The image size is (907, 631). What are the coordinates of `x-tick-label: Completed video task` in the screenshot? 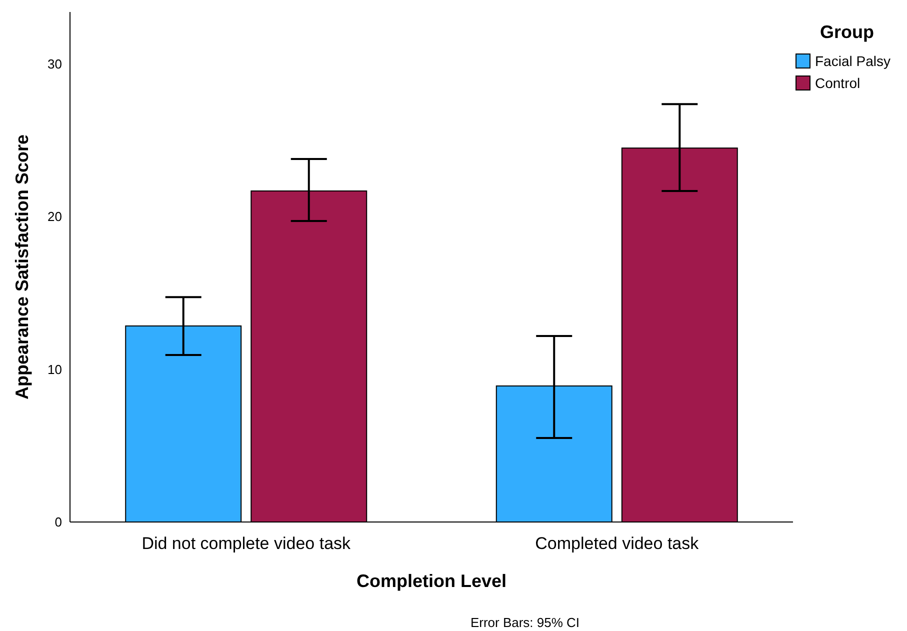 It's located at (617, 543).